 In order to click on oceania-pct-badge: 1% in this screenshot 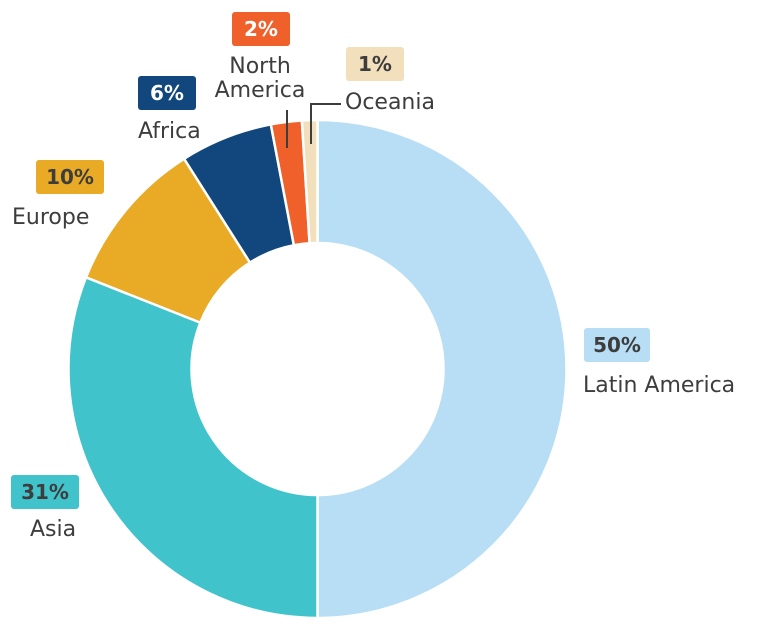, I will do `click(375, 64)`.